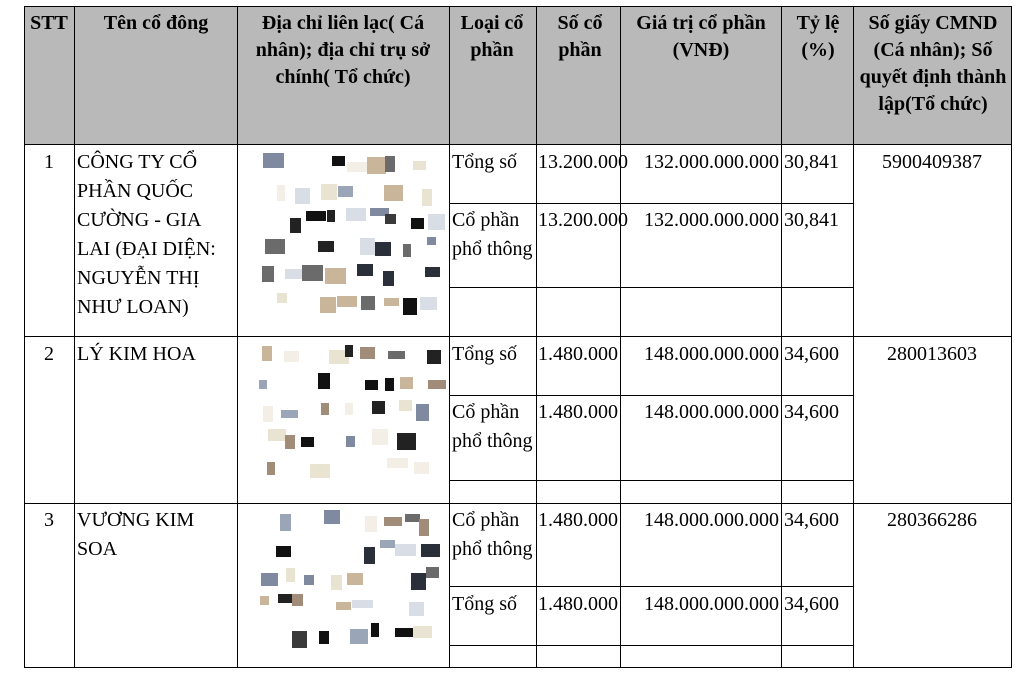  Describe the element at coordinates (932, 162) in the screenshot. I see `row-1-id-number: 5900409387` at that location.